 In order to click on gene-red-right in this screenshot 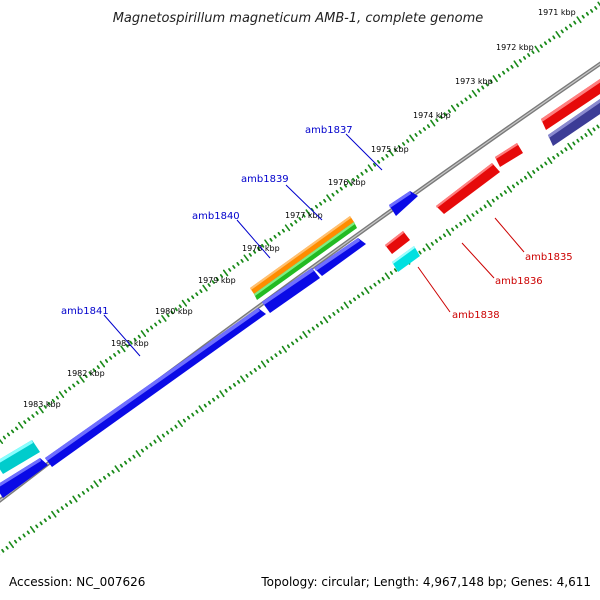, I will do `click(570, 104)`.